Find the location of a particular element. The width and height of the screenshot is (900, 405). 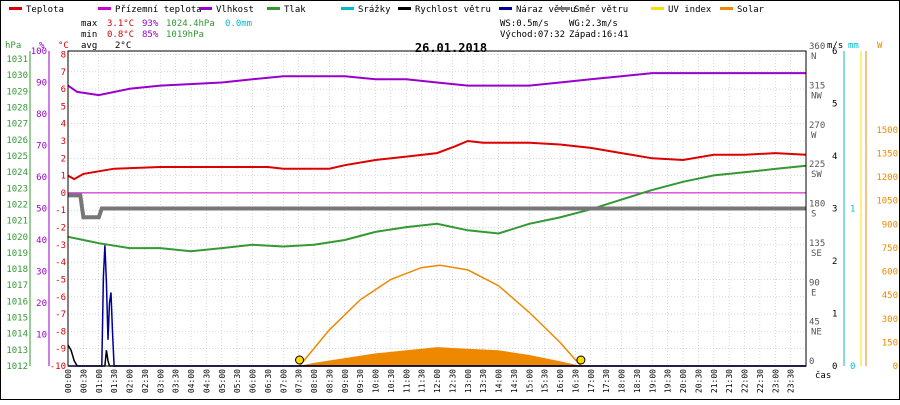

rain-tick: 0 is located at coordinates (852, 367).